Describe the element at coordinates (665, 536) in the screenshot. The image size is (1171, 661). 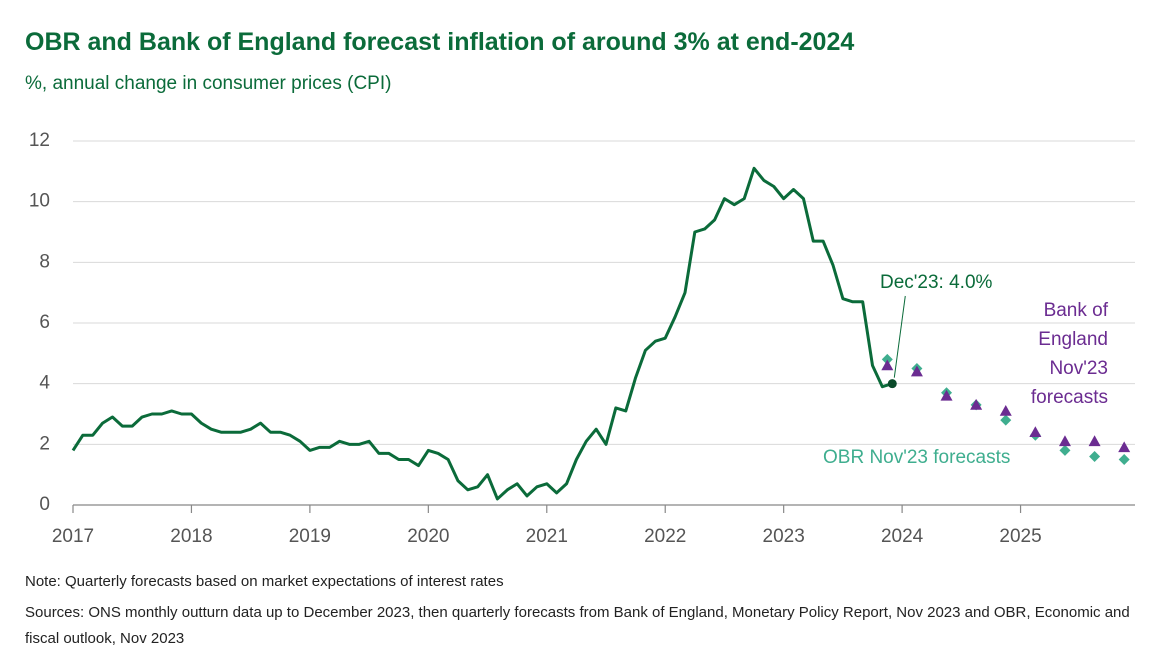
I see `x-tick-label: 2022` at that location.